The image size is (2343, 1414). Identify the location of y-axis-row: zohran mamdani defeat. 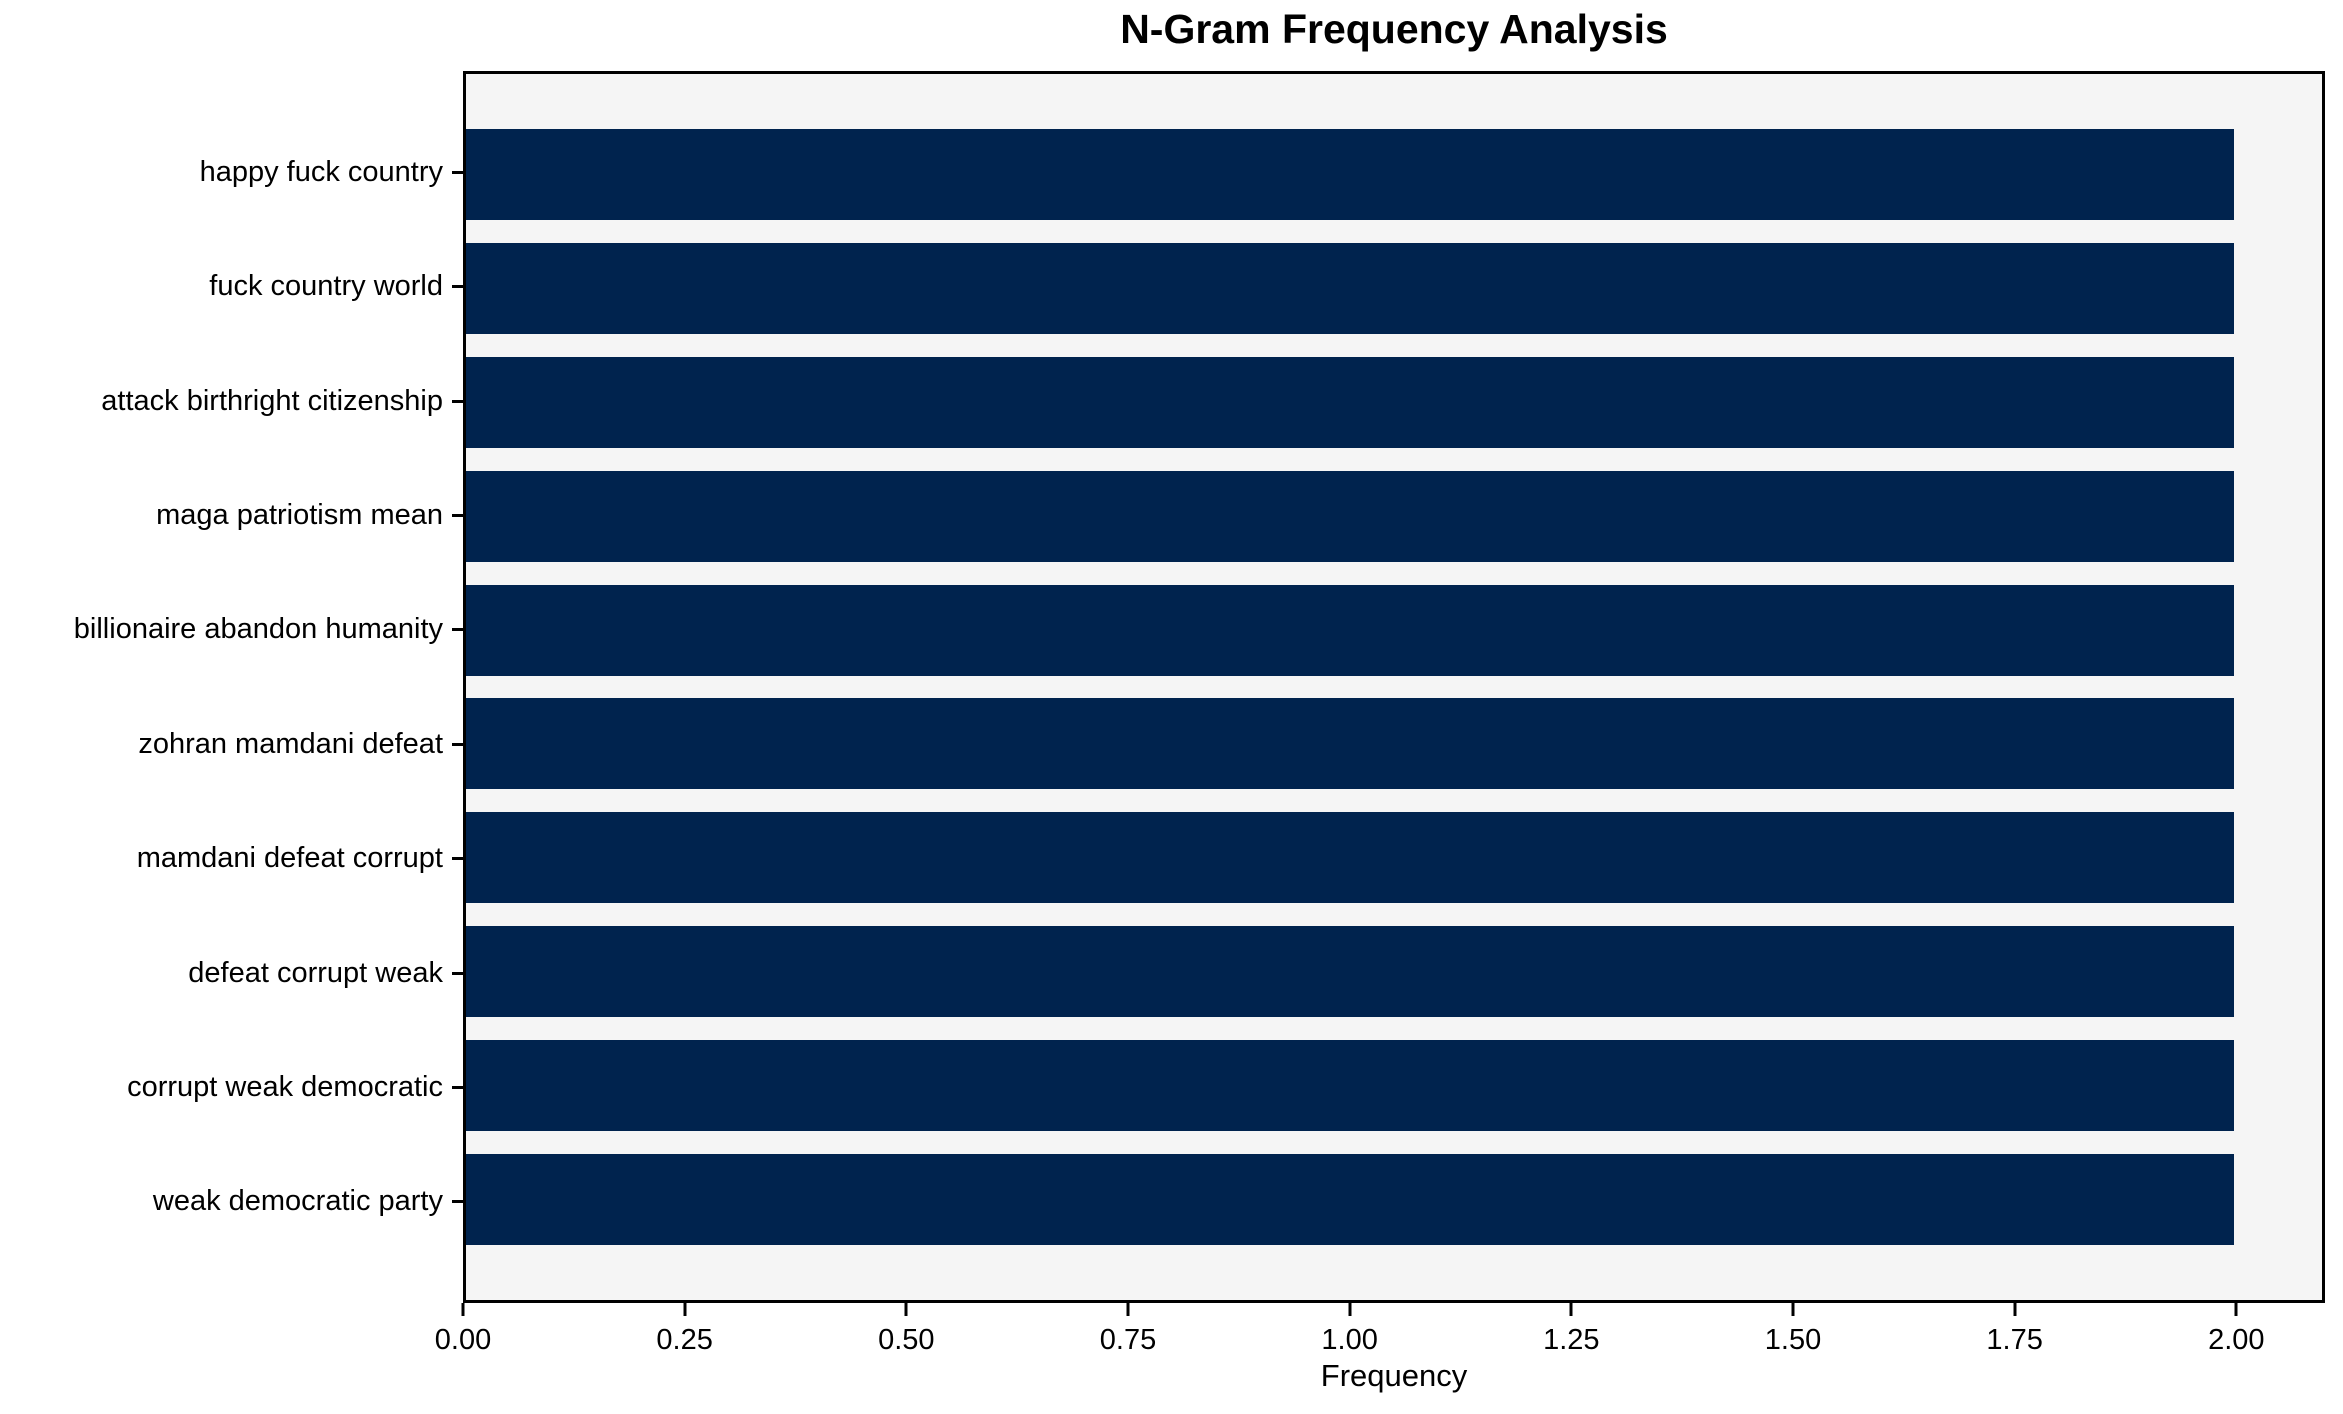
(231, 744).